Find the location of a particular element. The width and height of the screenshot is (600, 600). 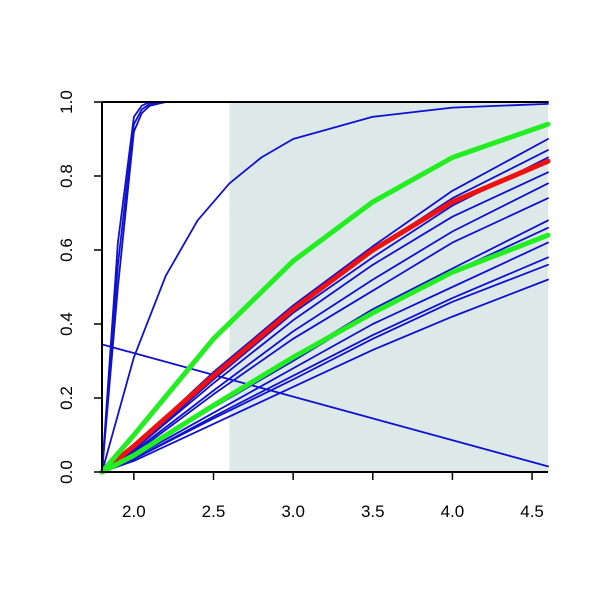

y-tick-label: 0.2 is located at coordinates (66, 398).